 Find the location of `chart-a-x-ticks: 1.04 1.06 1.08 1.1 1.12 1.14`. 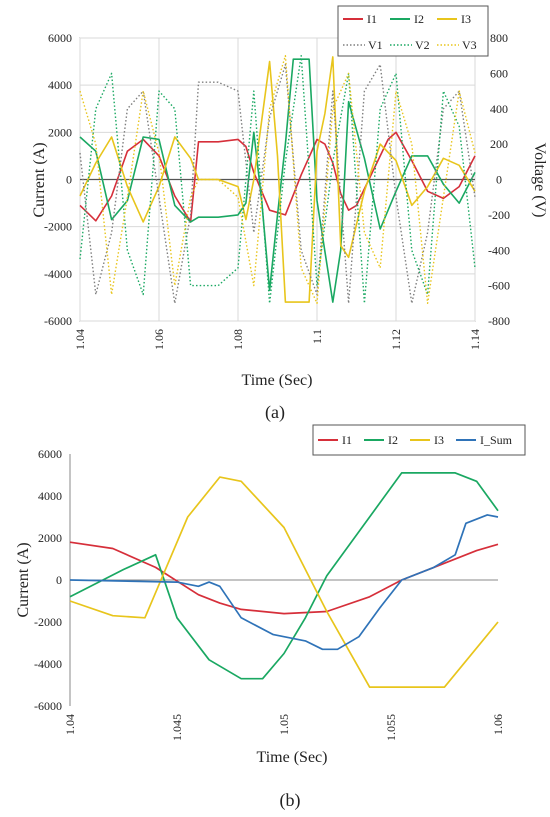

chart-a-x-ticks: 1.04 1.06 1.08 1.1 1.12 1.14 is located at coordinates (277, 339).